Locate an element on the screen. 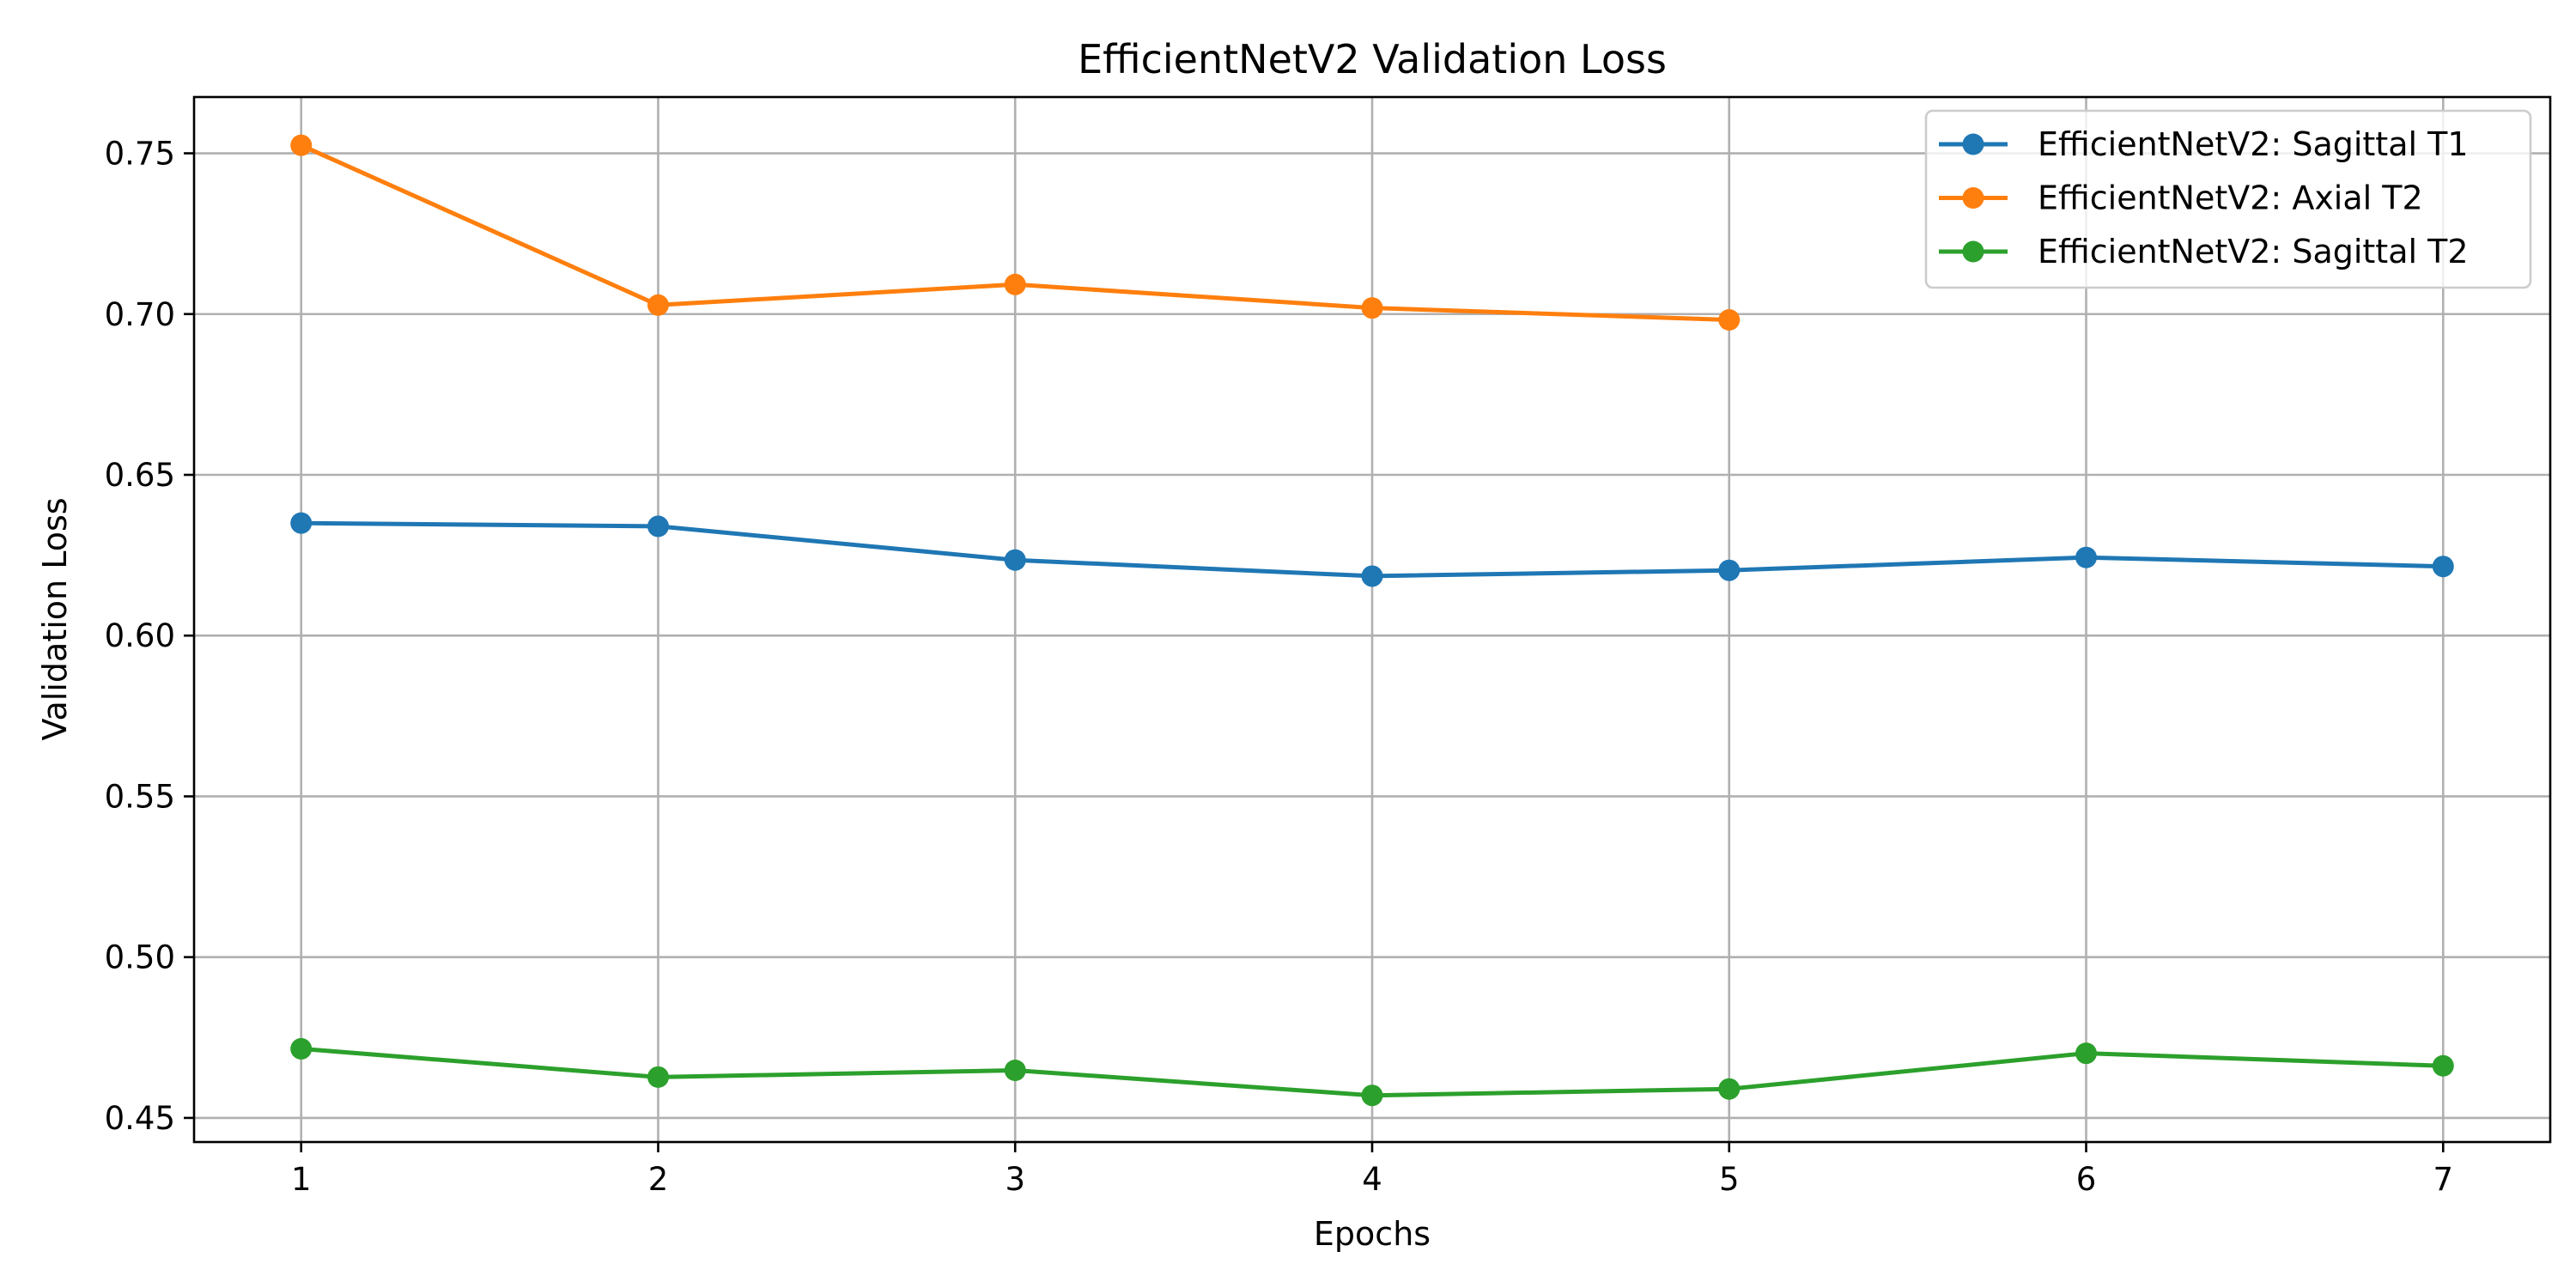 This screenshot has height=1288, width=2576. x-axis: 1 2 3 4 5 6 7 is located at coordinates (1372, 1170).